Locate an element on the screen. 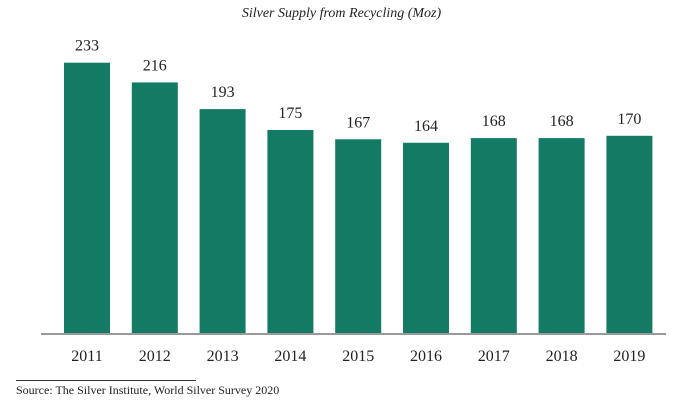 The width and height of the screenshot is (683, 401). x-tick-label-2015: 2015 is located at coordinates (358, 356).